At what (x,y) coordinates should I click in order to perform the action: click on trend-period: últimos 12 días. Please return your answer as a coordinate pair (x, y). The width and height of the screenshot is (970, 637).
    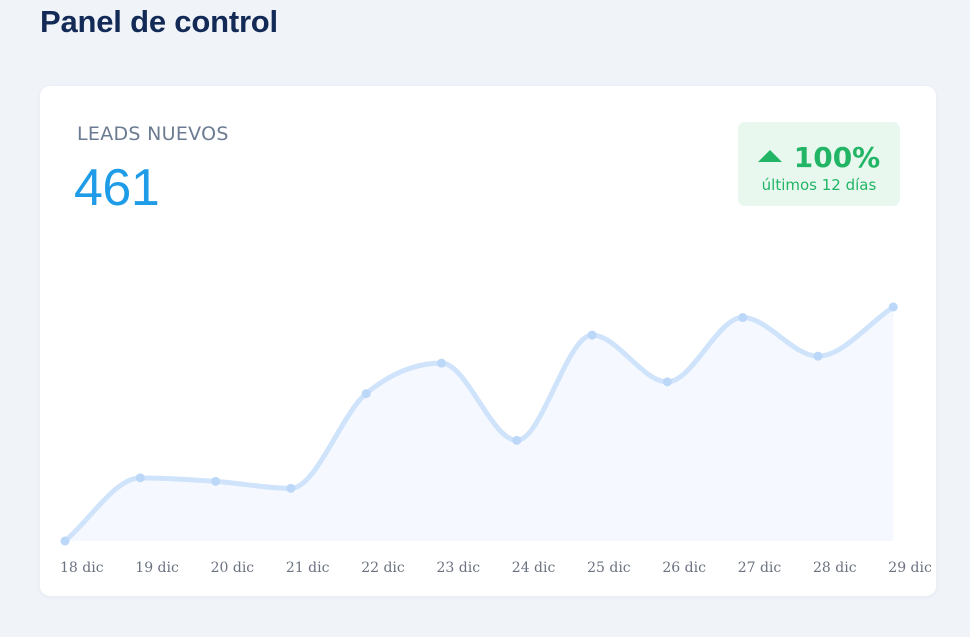
    Looking at the image, I should click on (819, 185).